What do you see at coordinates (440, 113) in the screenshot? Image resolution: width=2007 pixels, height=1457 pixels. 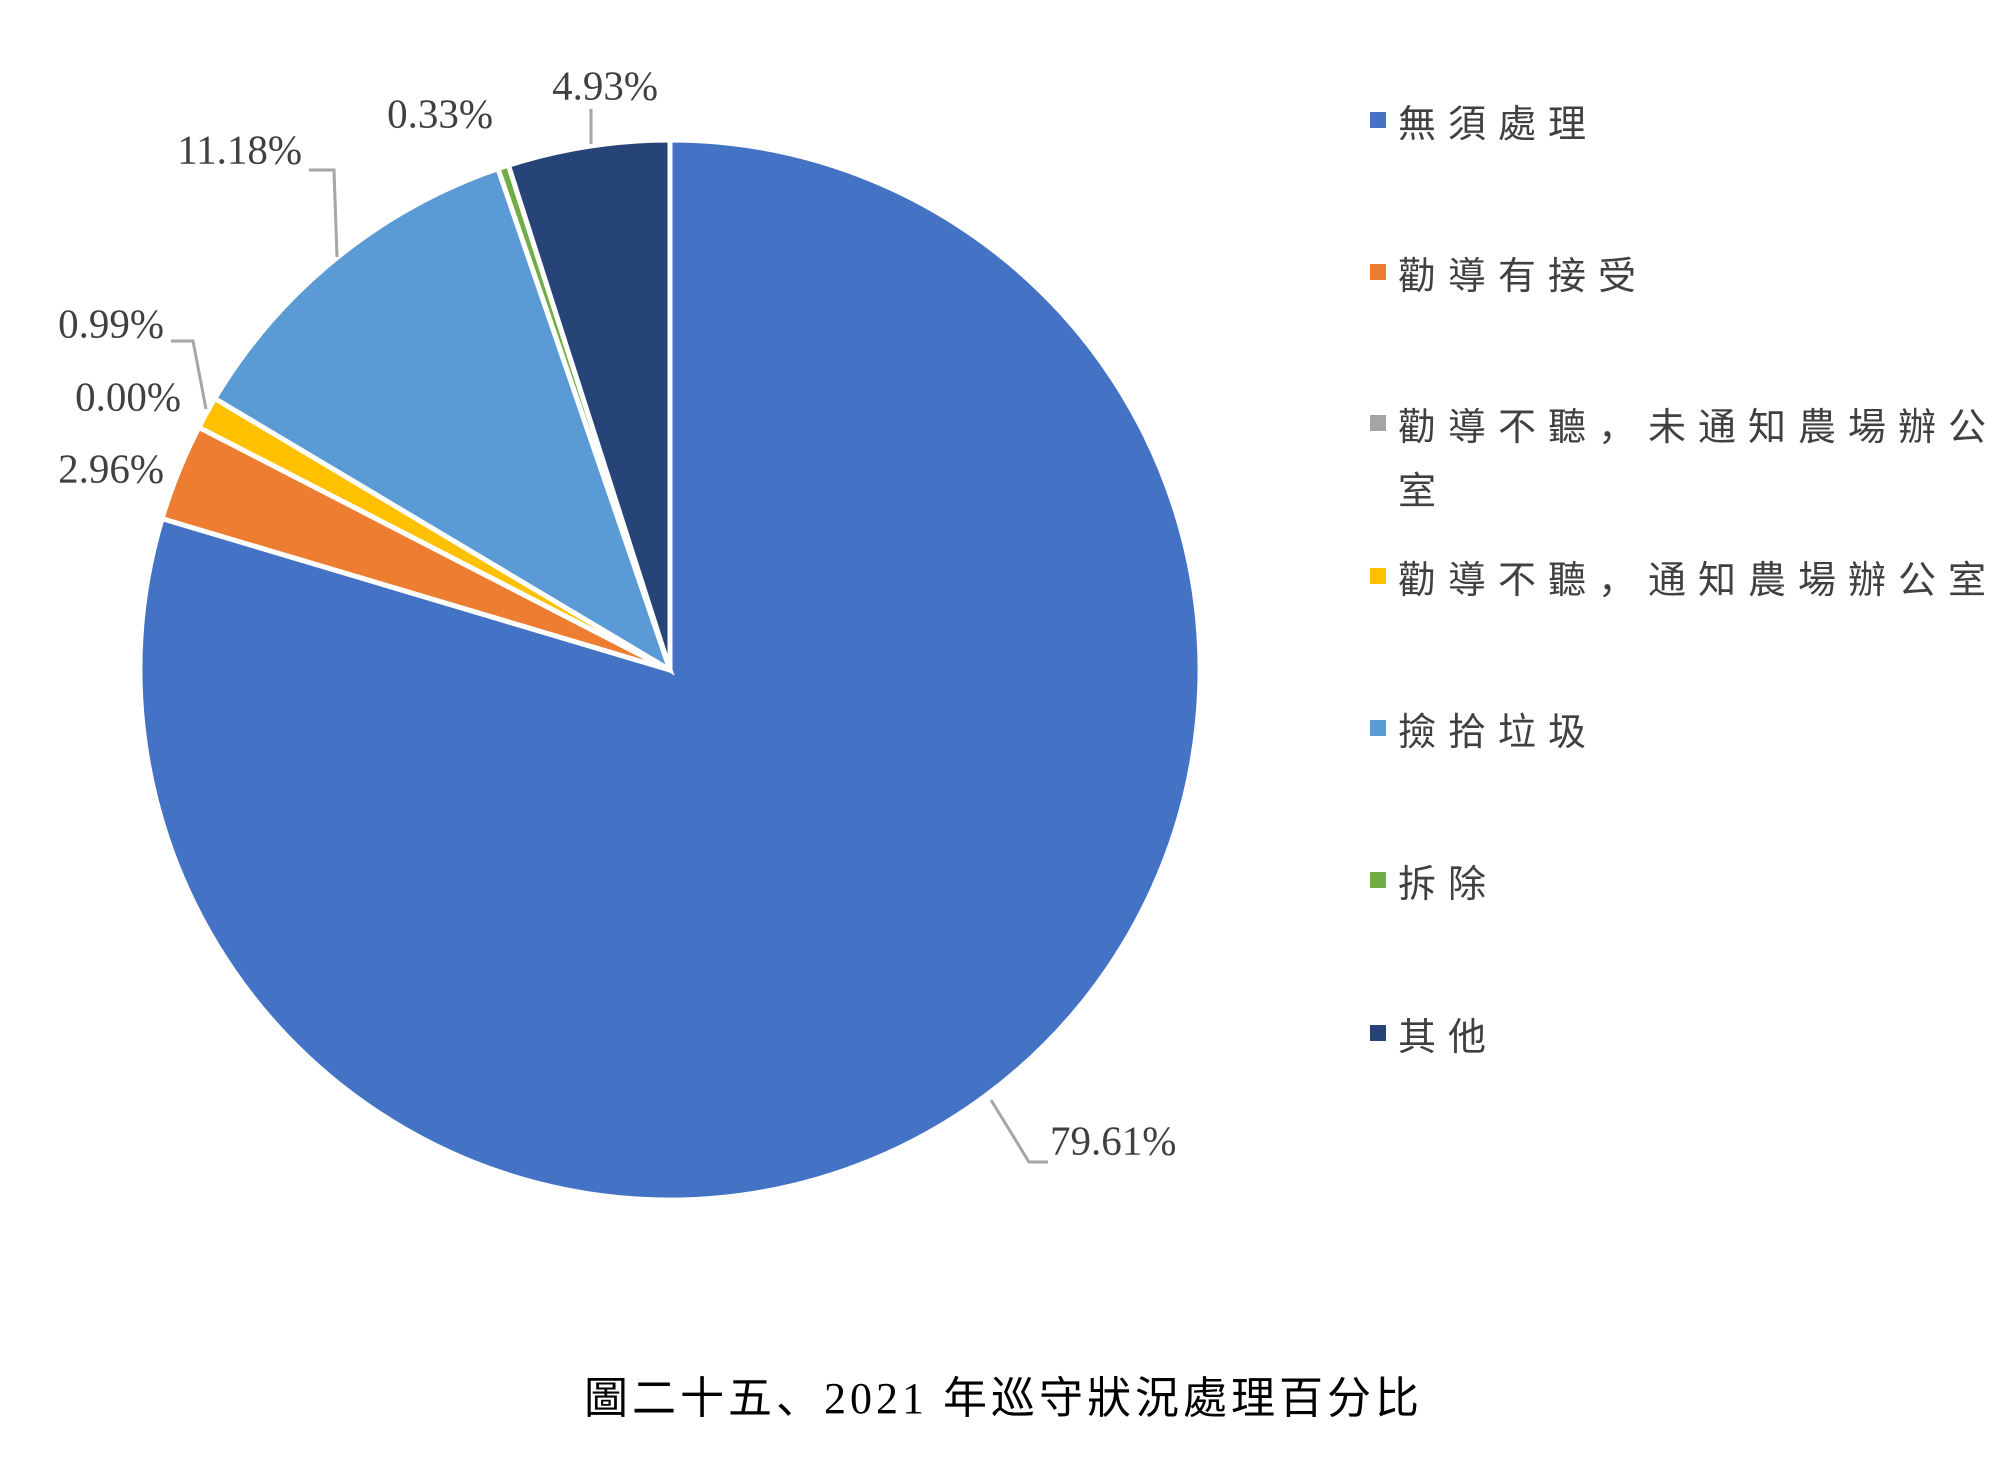 I see `data-label: 0.33%` at bounding box center [440, 113].